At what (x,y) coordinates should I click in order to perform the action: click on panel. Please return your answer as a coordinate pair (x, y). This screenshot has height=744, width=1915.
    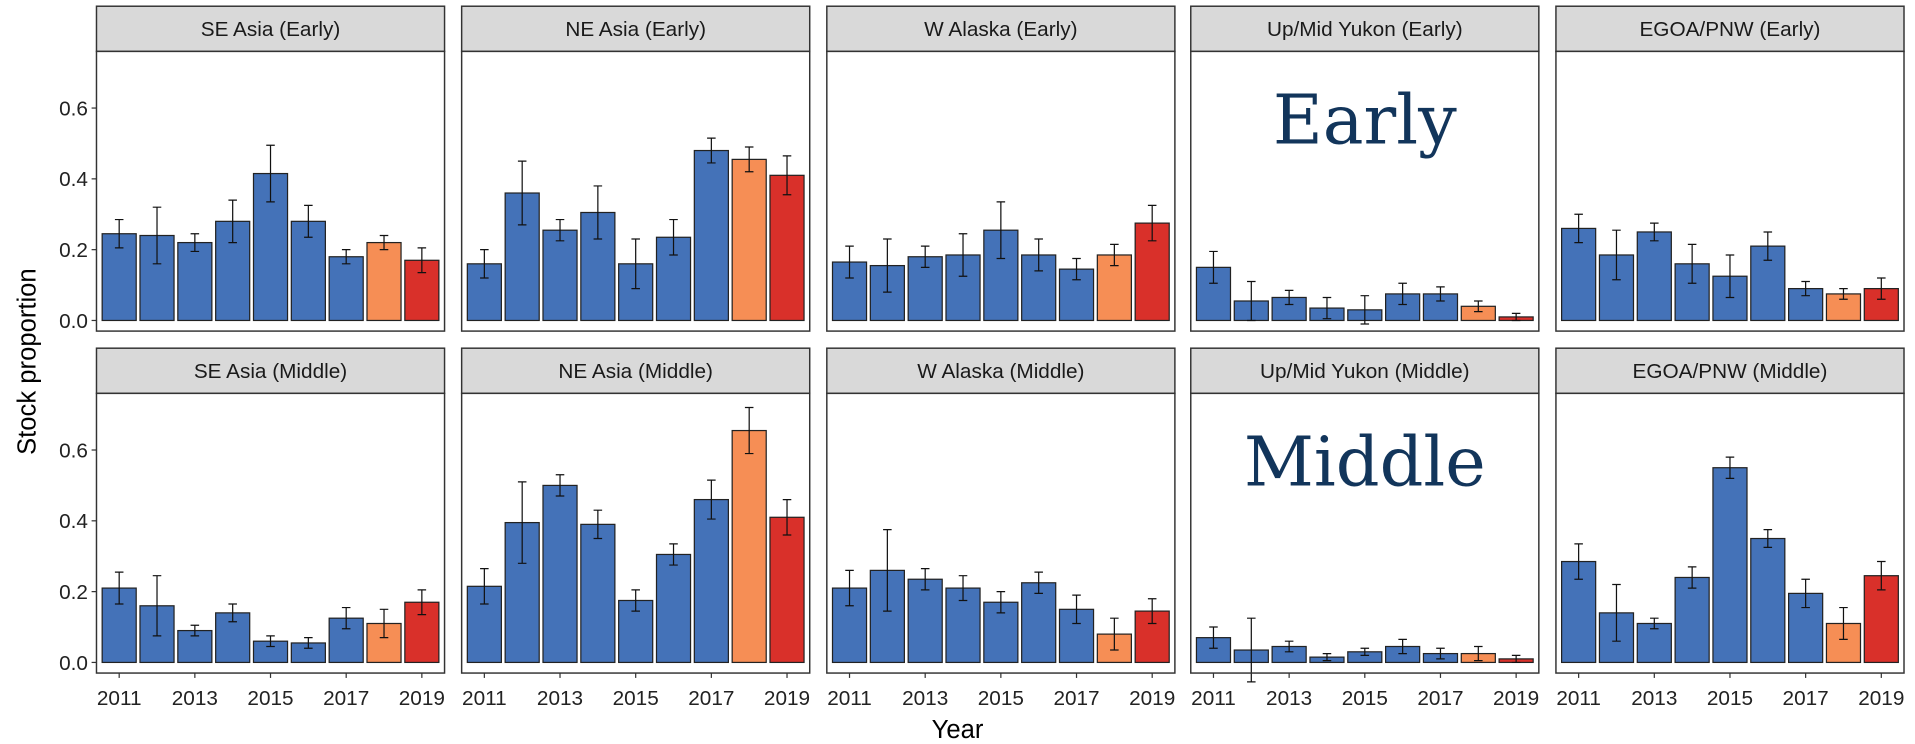
    Looking at the image, I should click on (1364, 191).